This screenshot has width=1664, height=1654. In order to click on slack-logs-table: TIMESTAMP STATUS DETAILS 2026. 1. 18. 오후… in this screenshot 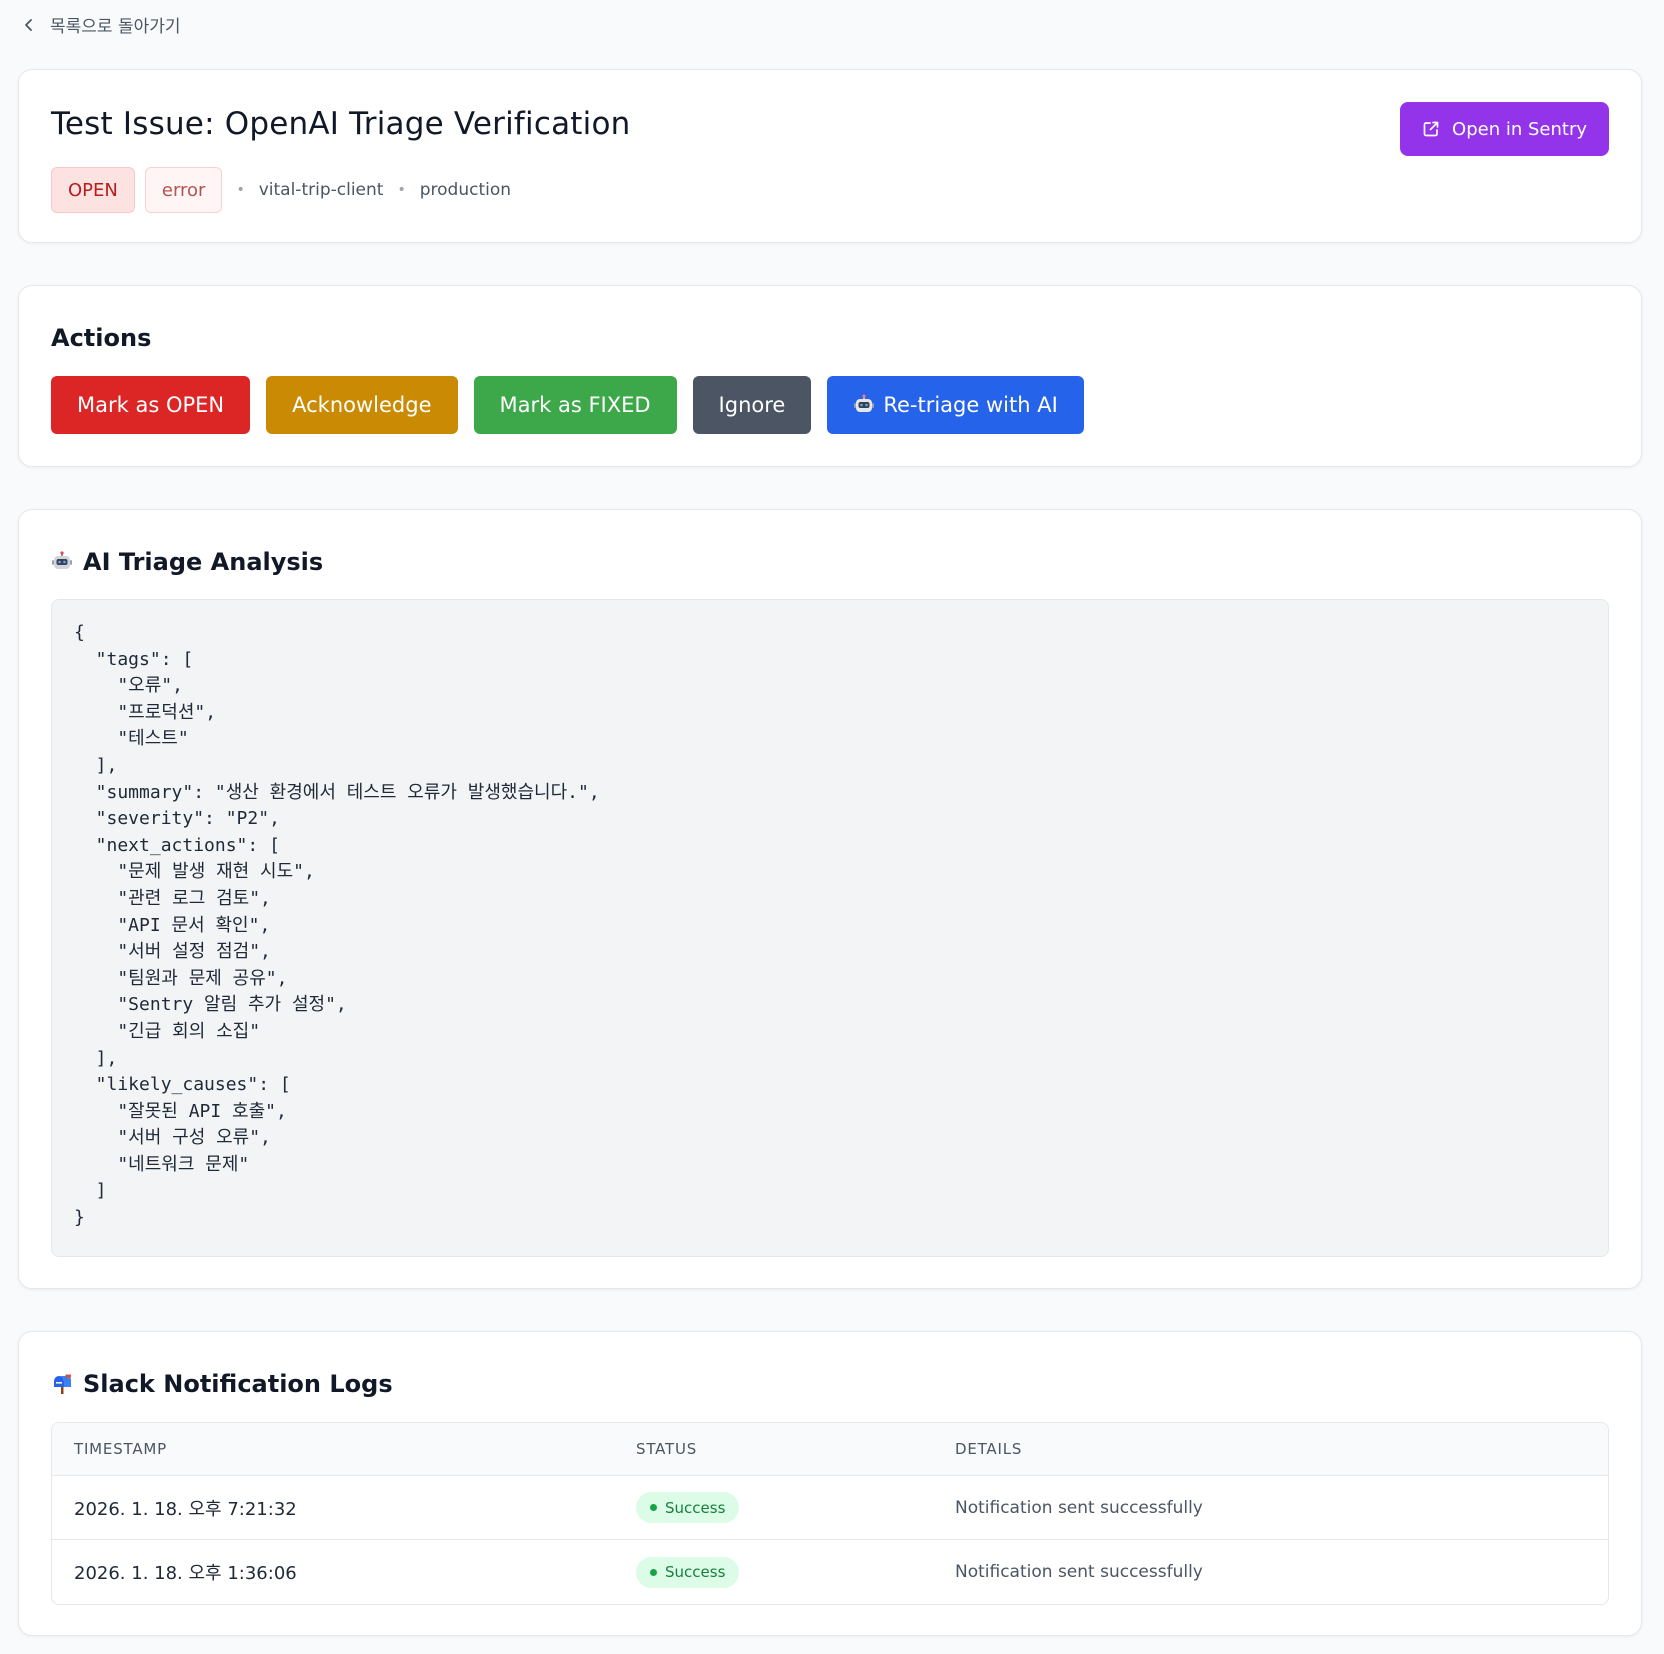, I will do `click(830, 1513)`.